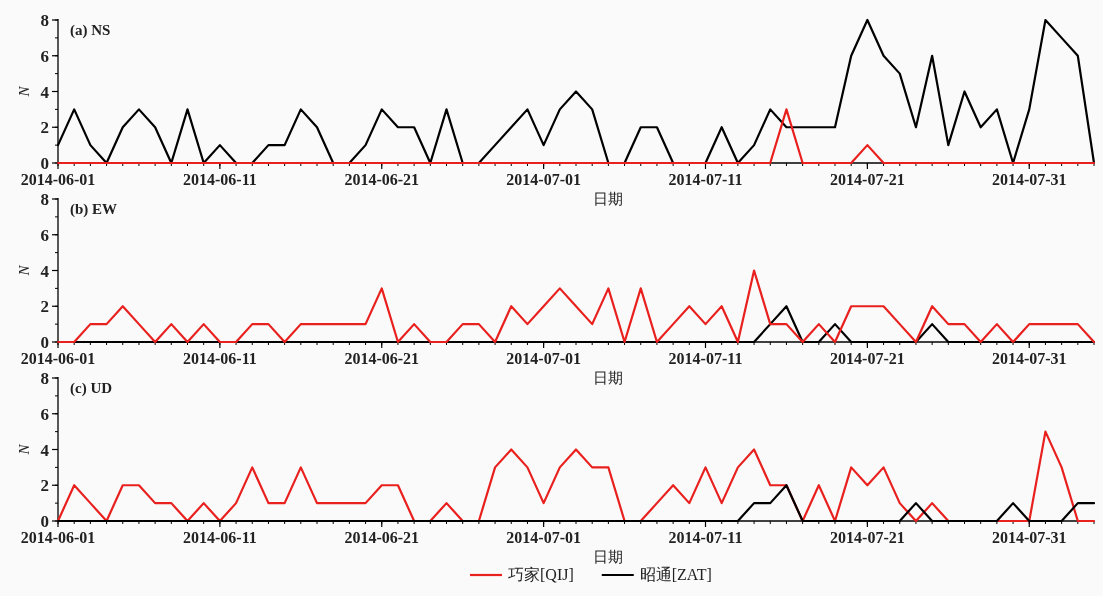  What do you see at coordinates (541, 574) in the screenshot?
I see `legend-label: 巧家[QIJ]` at bounding box center [541, 574].